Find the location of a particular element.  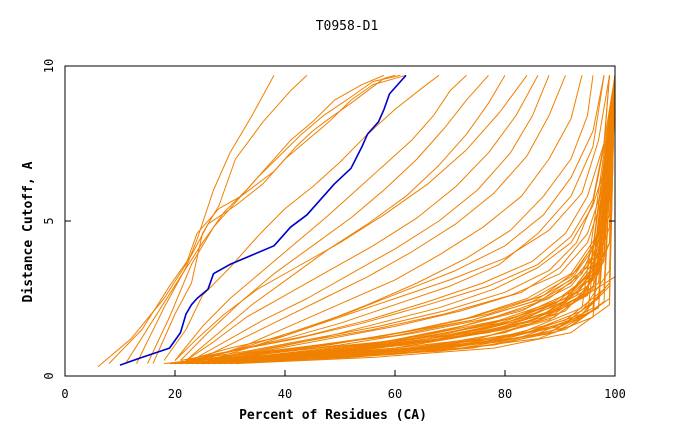

x-tick-label-40: 40 is located at coordinates (285, 394).